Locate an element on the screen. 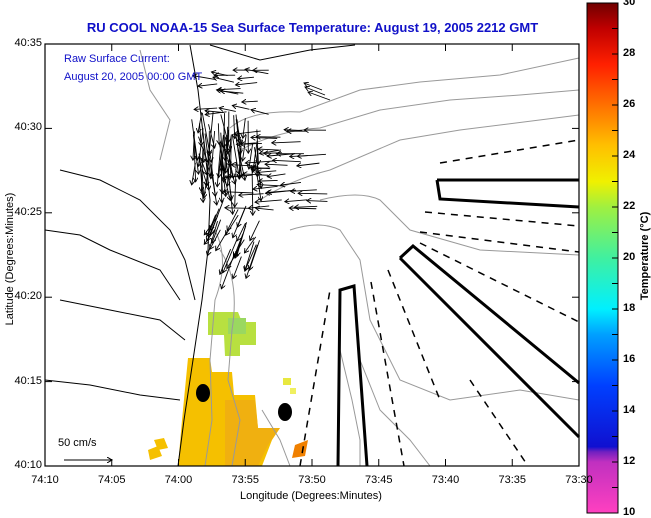 Image resolution: width=651 pixels, height=518 pixels. x-axis-title: Longitude (Degrees:Minutes) is located at coordinates (311, 496).